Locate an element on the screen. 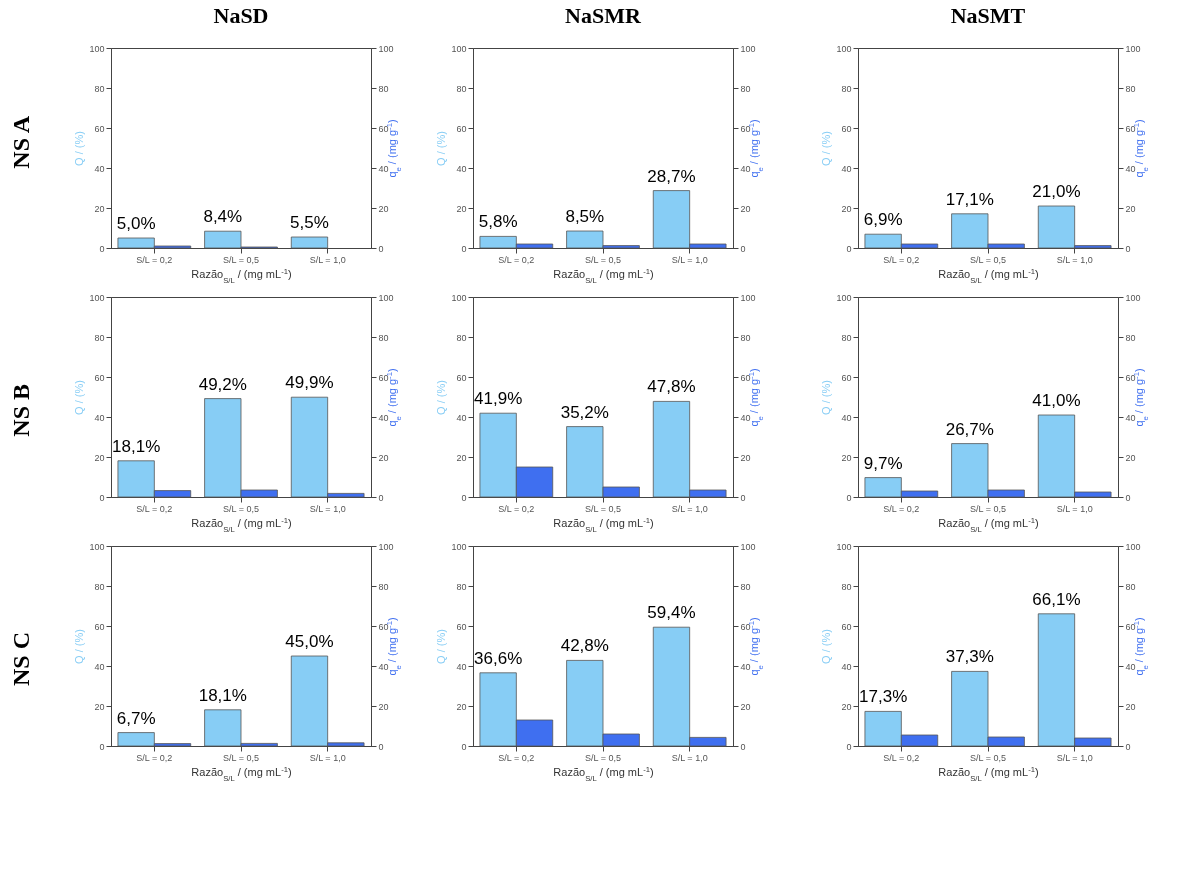 This screenshot has width=1203, height=891. chart-title: NaSMR is located at coordinates (603, 15).